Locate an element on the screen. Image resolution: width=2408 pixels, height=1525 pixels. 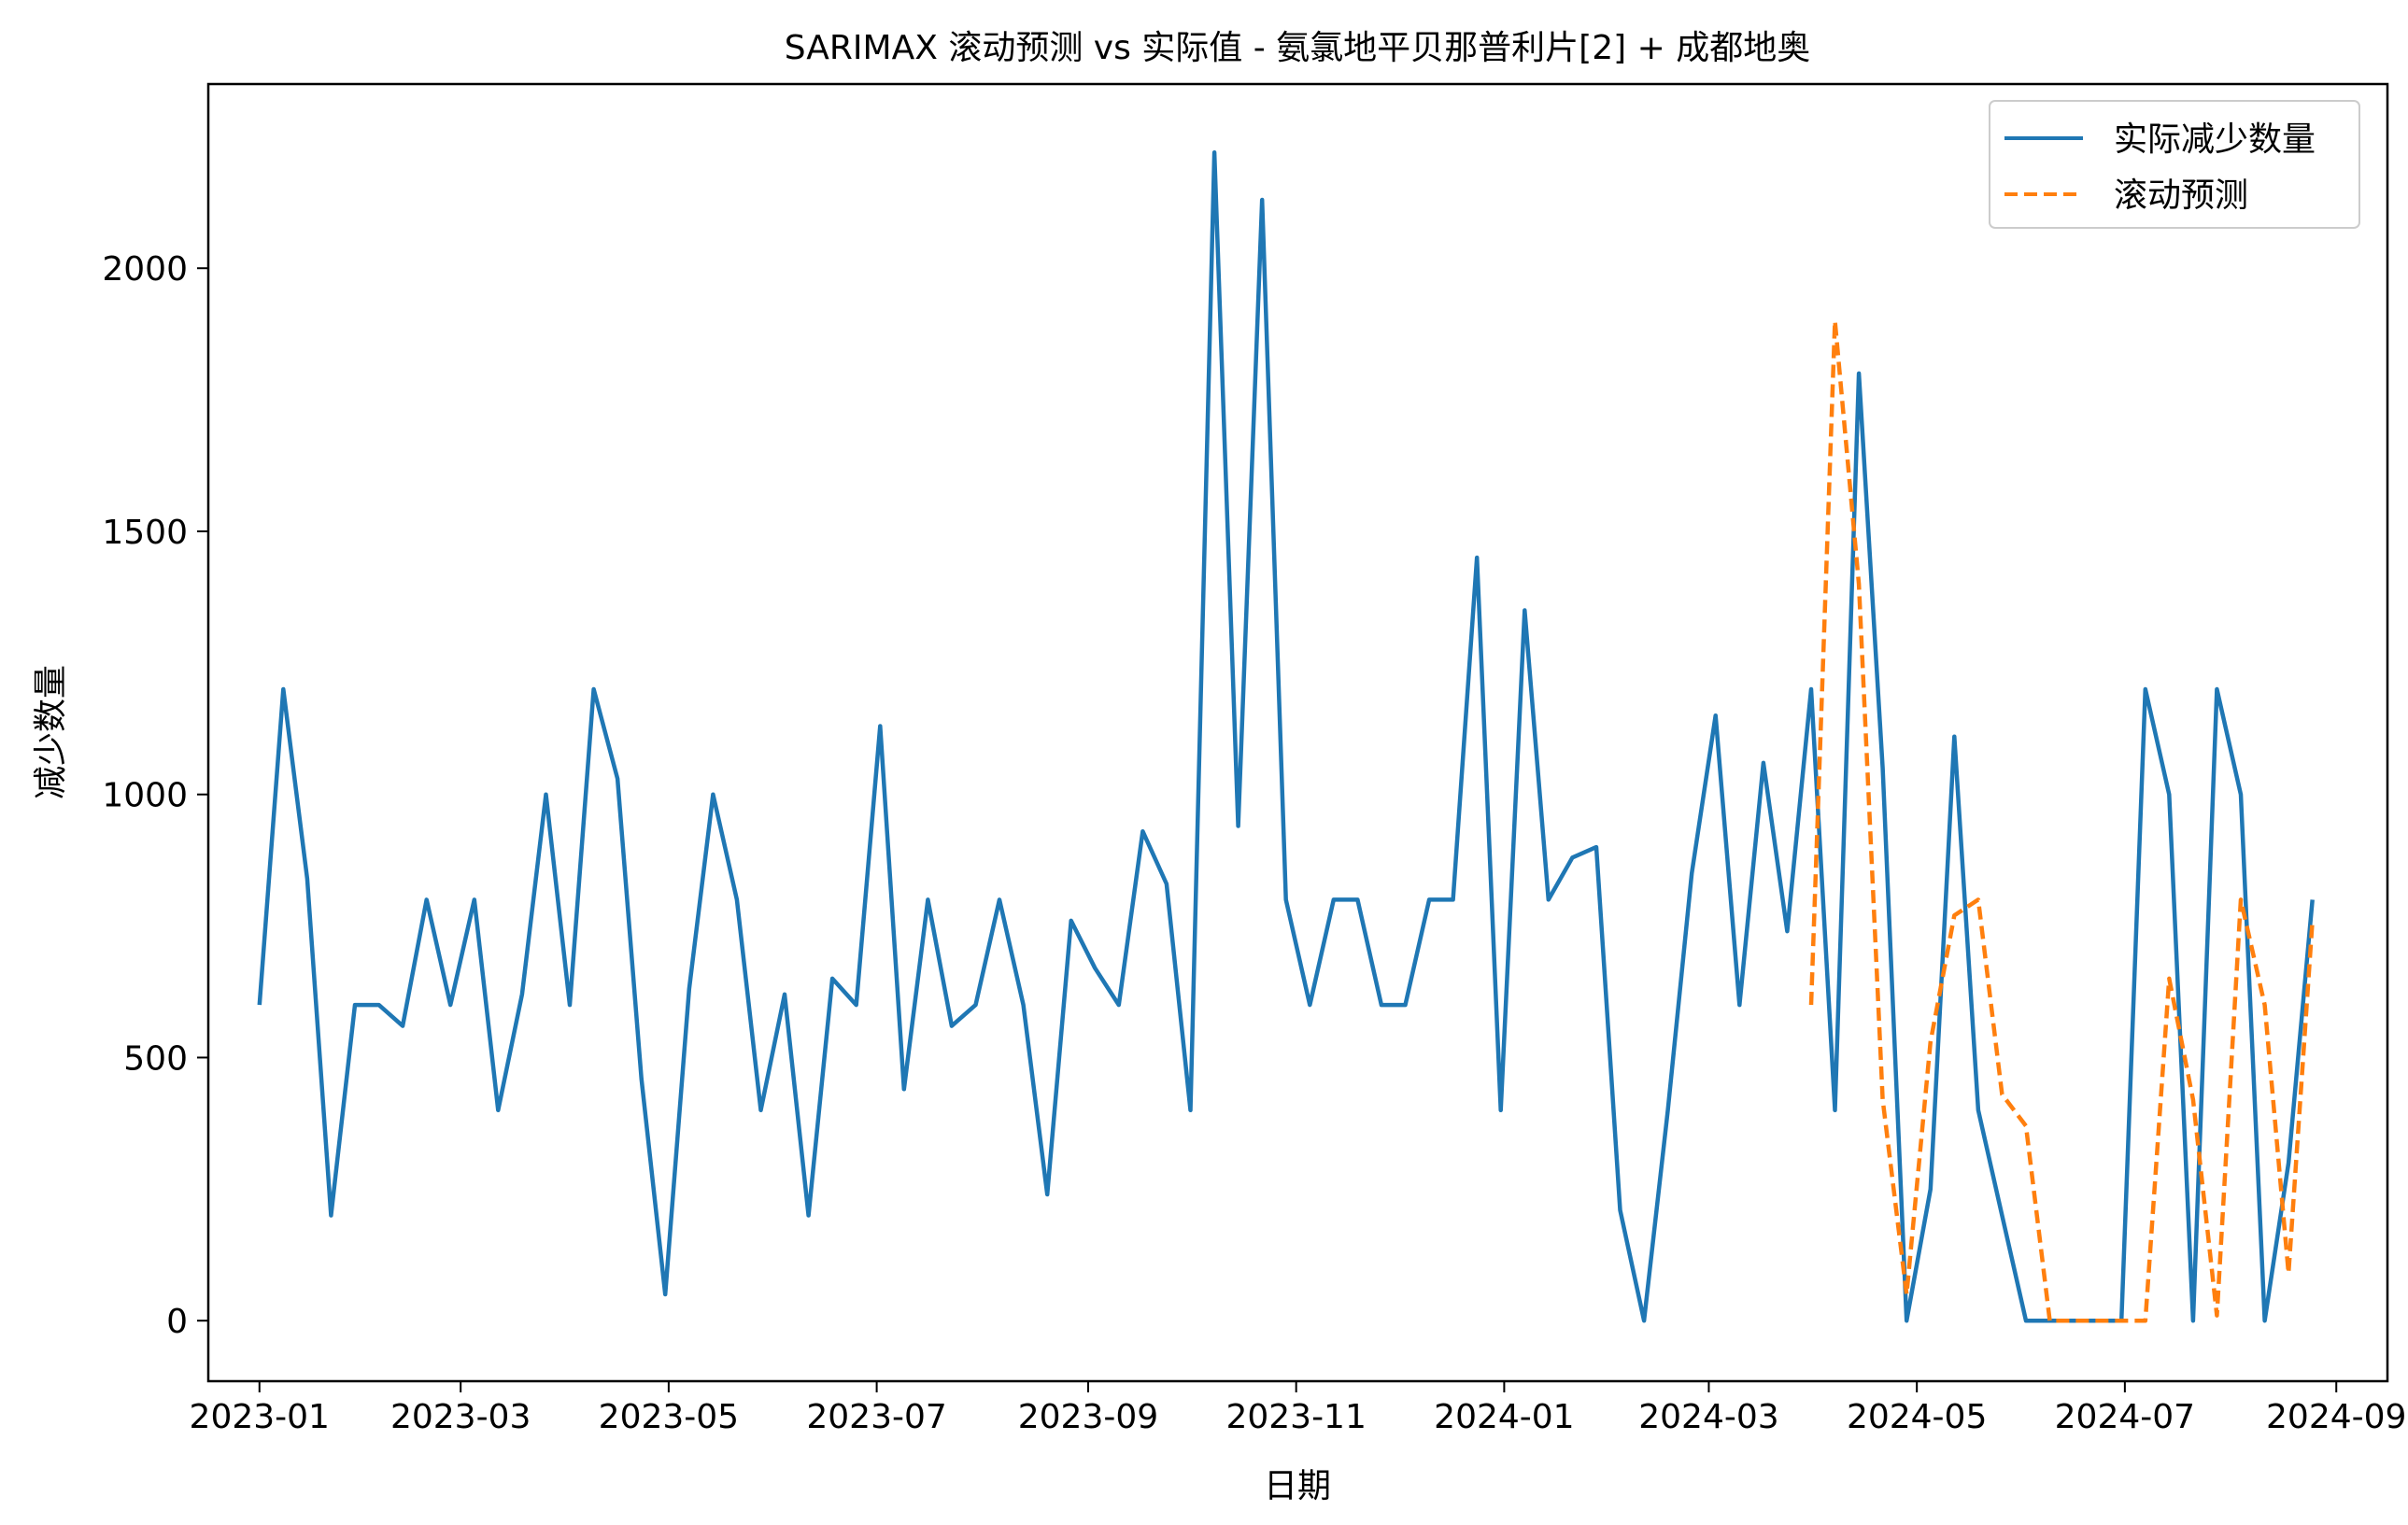
x-tick-label: 2024-09 is located at coordinates (2336, 1417).